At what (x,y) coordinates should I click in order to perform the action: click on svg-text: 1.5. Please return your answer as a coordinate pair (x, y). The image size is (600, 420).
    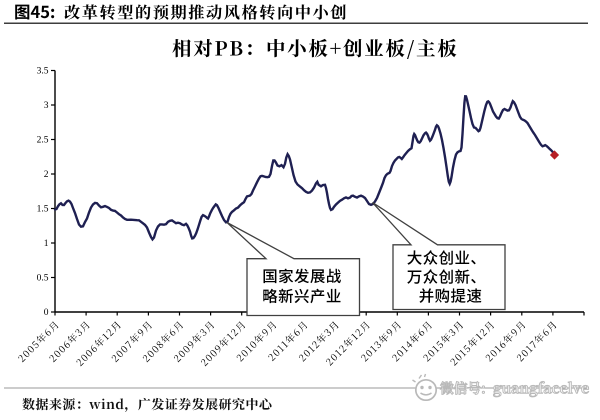
    Looking at the image, I should click on (43, 210).